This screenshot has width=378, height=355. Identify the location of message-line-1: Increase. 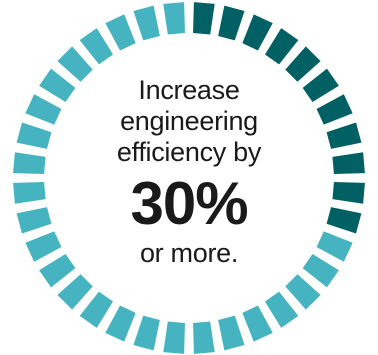
(189, 90).